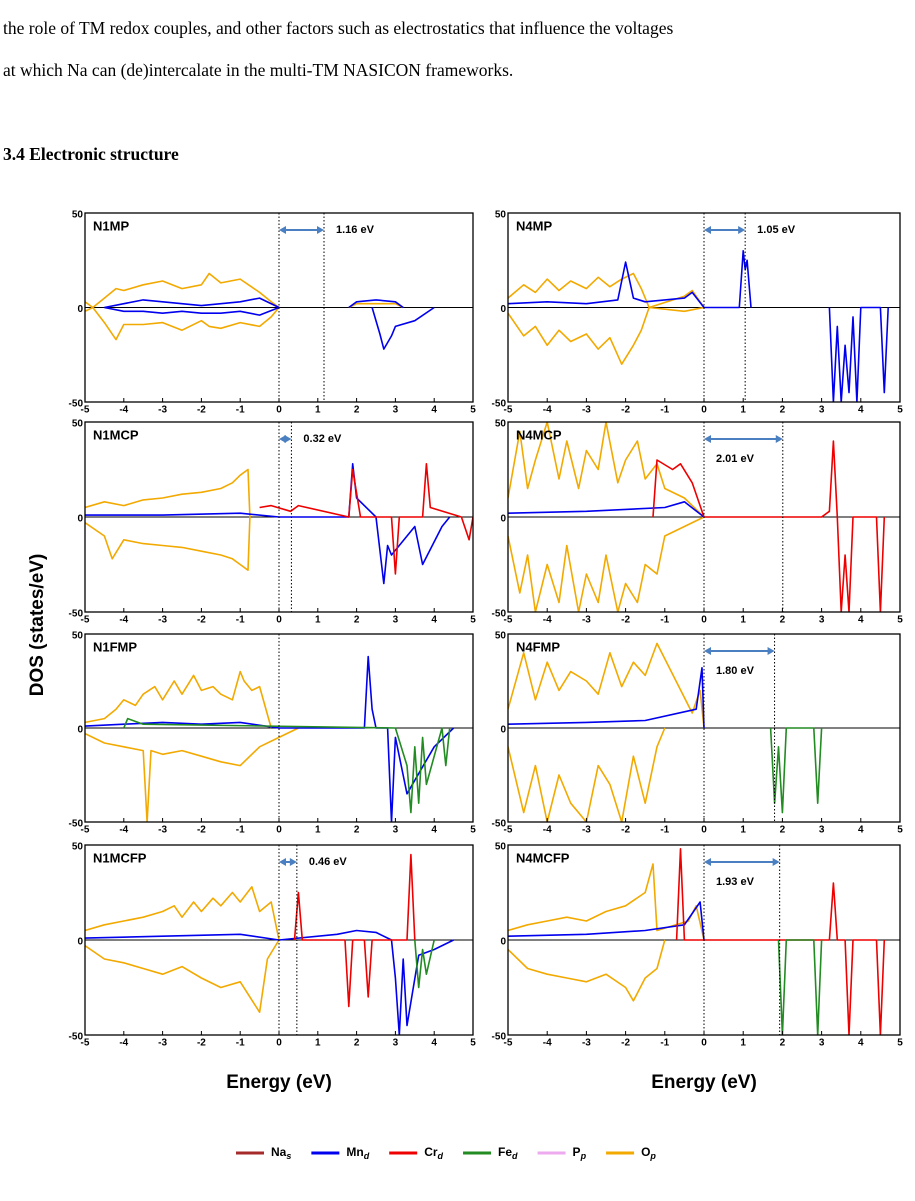 This screenshot has height=1201, width=915. What do you see at coordinates (505, 1152) in the screenshot?
I see `legend-name: Fe` at bounding box center [505, 1152].